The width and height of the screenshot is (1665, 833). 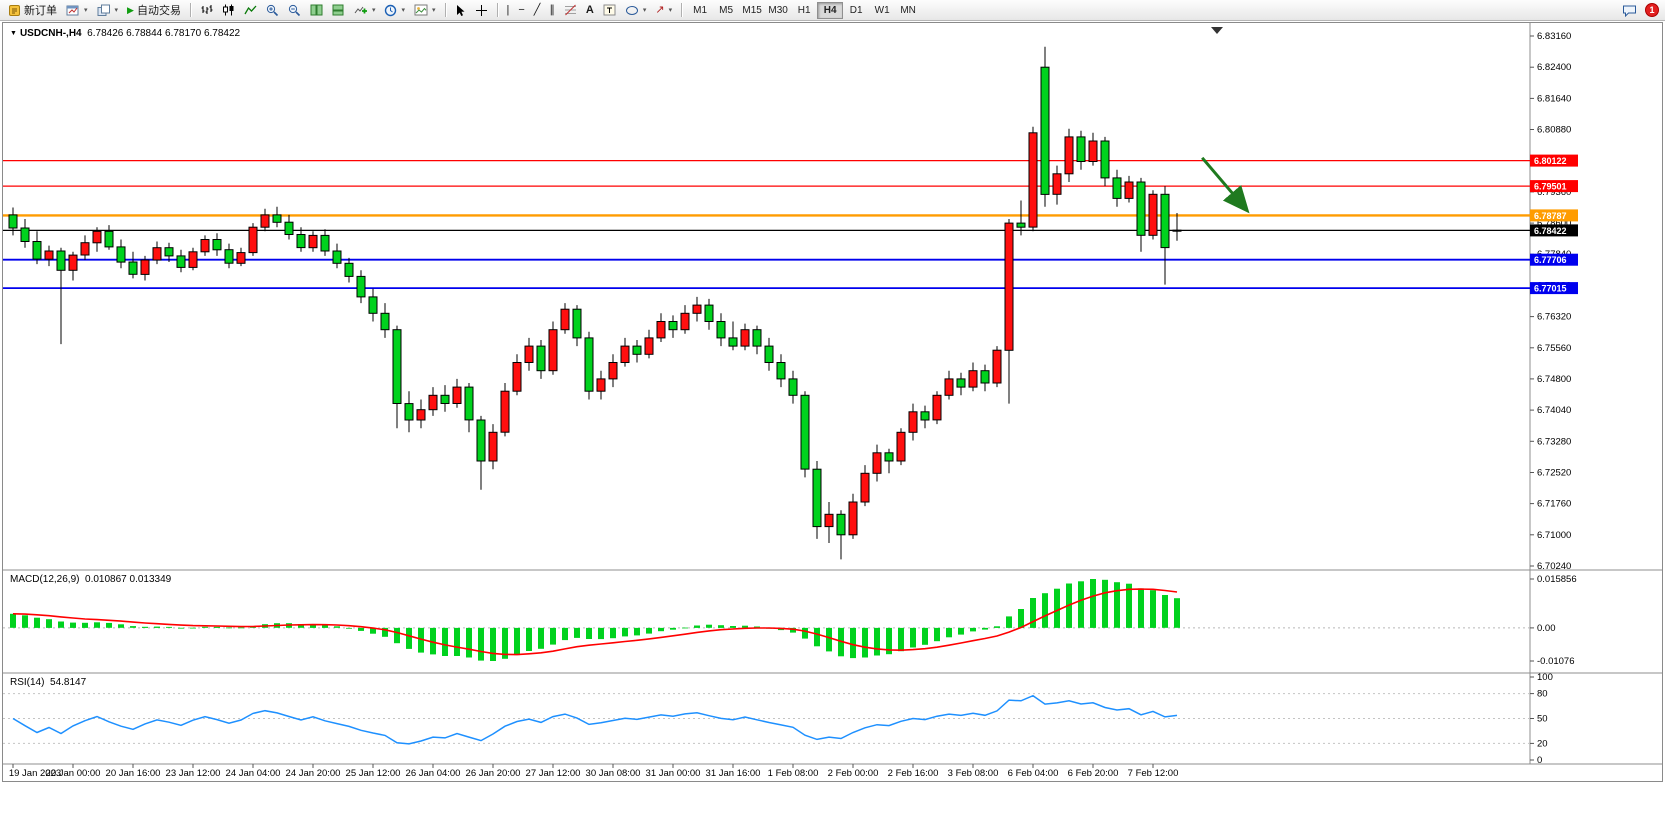 I want to click on svg-text: 6.77706, so click(x=1550, y=260).